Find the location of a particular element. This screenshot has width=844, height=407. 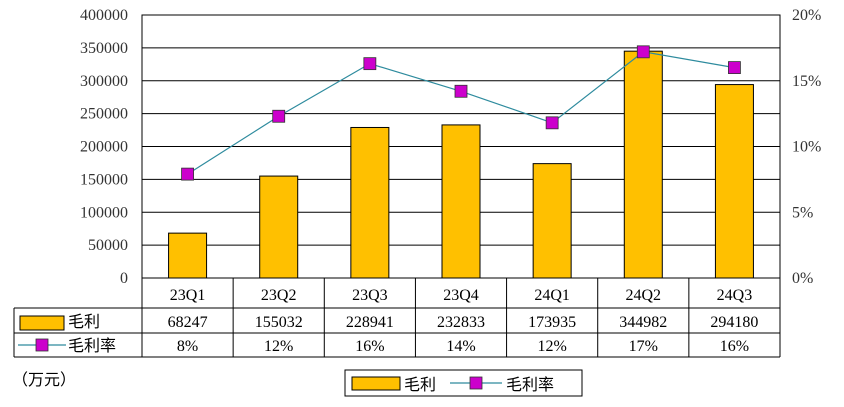

right-tick-label: 15% is located at coordinates (806, 81).